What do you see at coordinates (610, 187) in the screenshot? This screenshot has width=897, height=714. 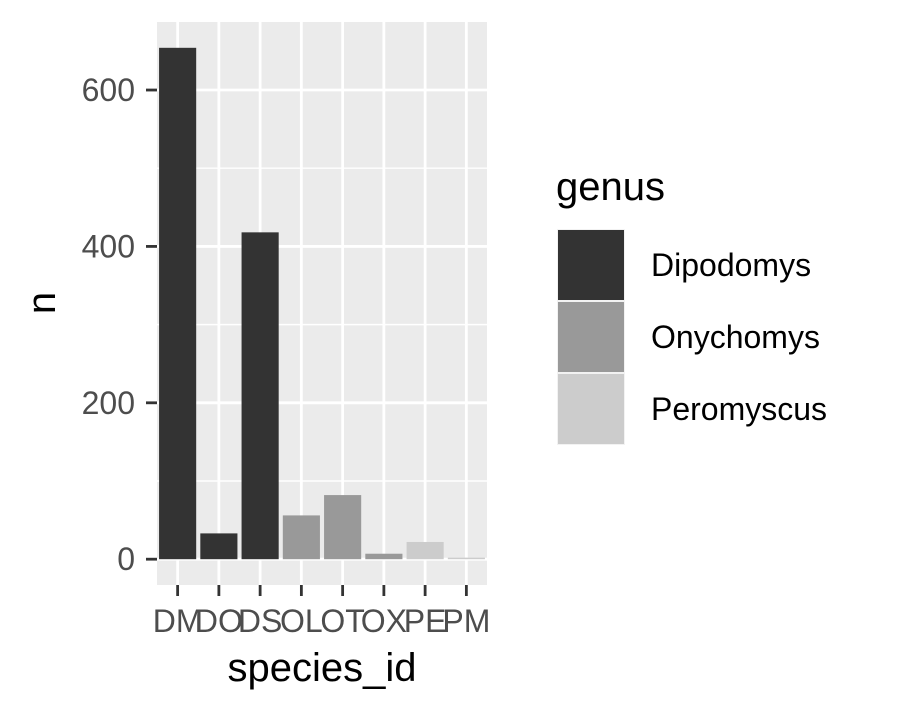 I see `legend-title: genus` at bounding box center [610, 187].